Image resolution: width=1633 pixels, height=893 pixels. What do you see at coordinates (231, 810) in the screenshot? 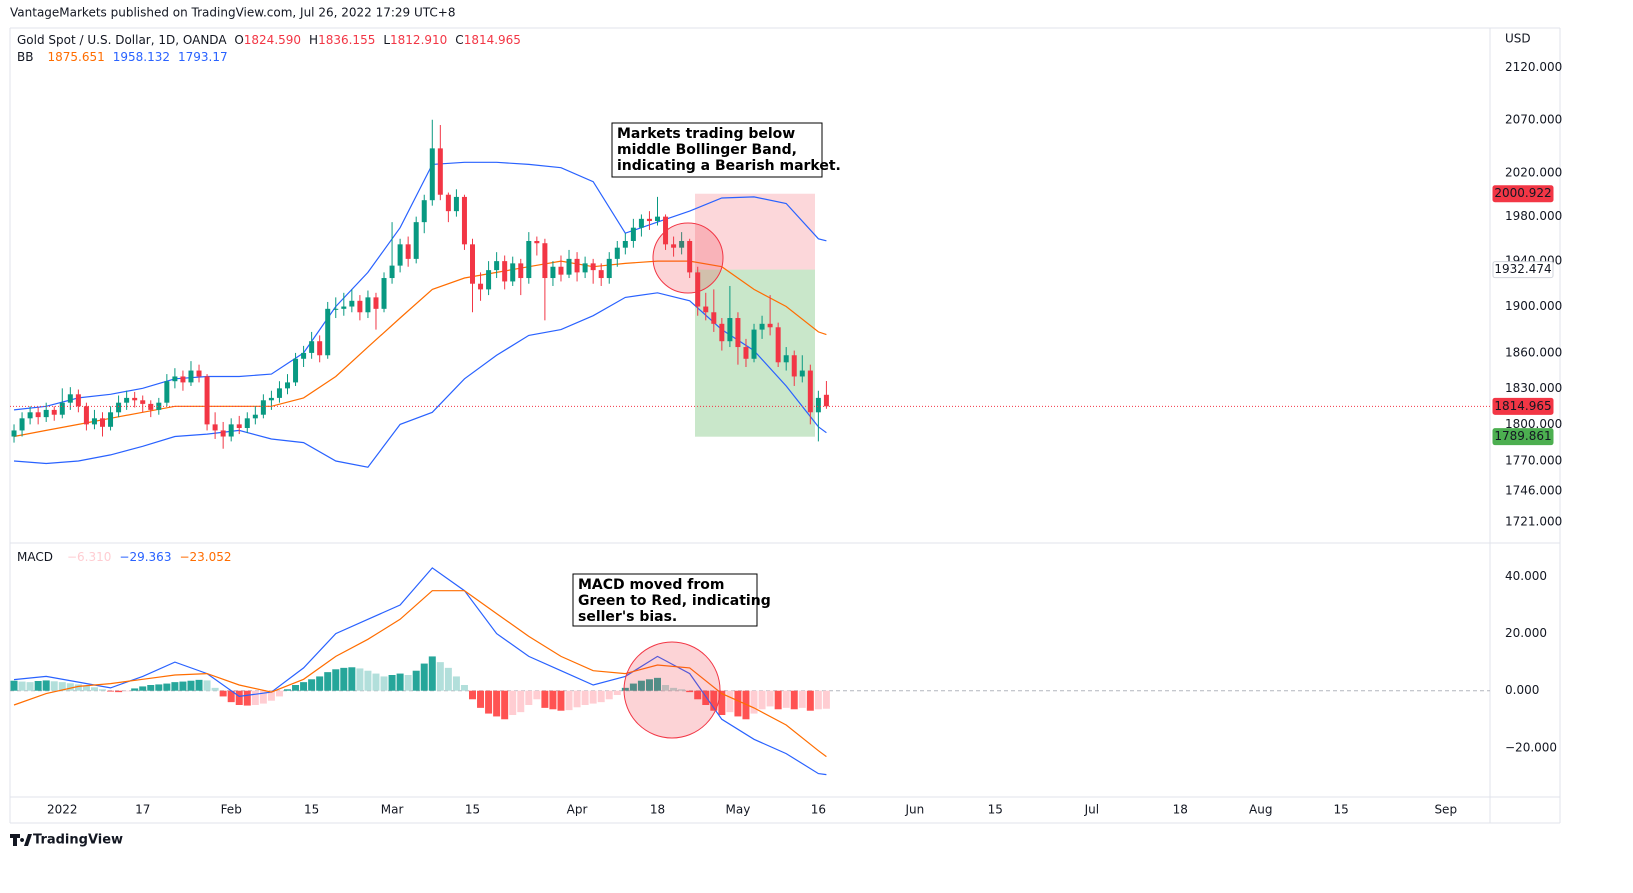
I see `x-tick-label: Feb` at bounding box center [231, 810].